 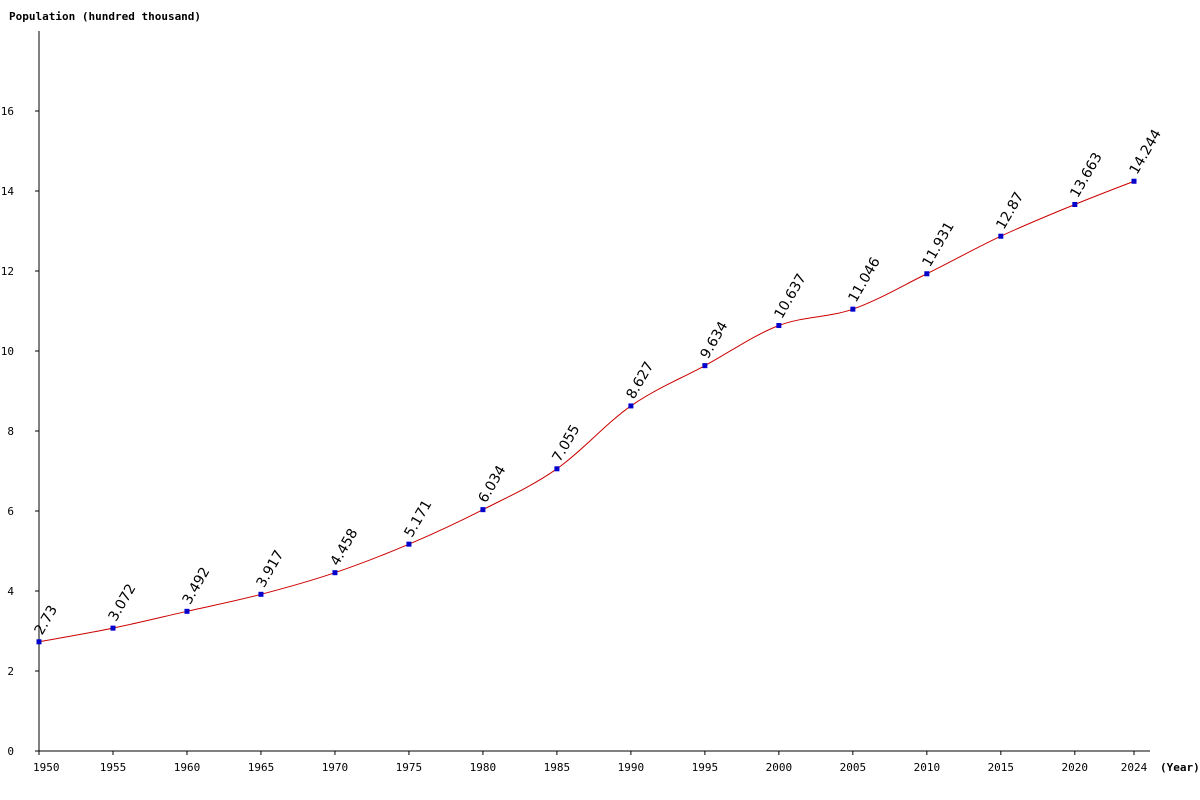 What do you see at coordinates (1180, 767) in the screenshot?
I see `x-axis-title: (Year)` at bounding box center [1180, 767].